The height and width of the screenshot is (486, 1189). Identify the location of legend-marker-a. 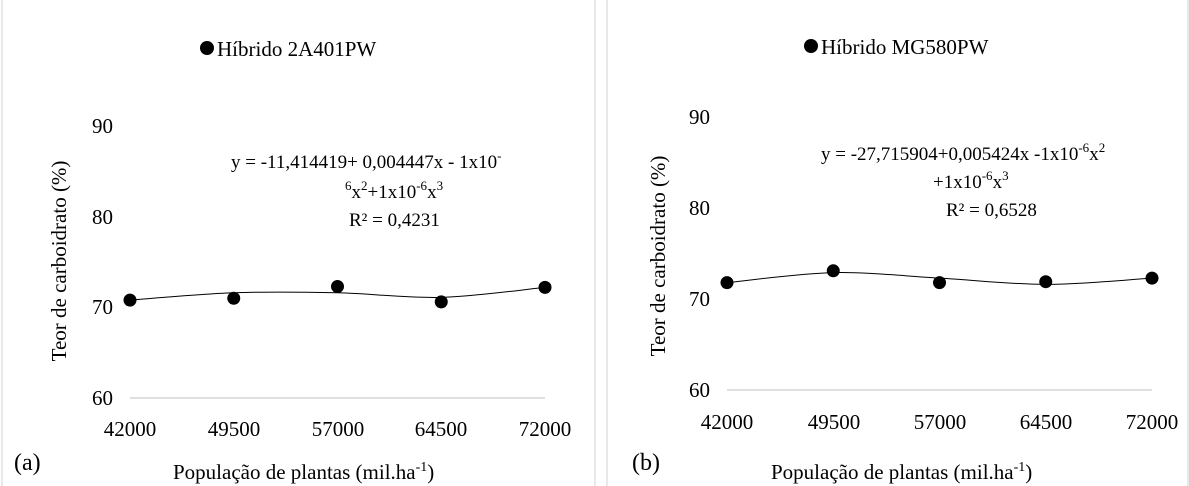
(207, 48).